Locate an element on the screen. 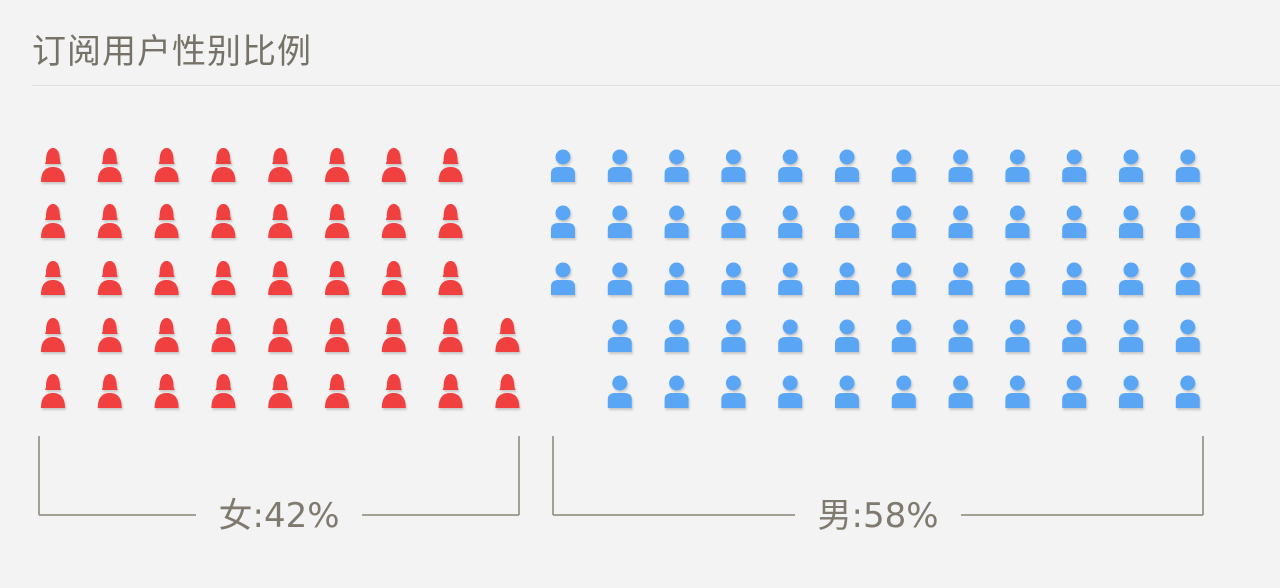 The width and height of the screenshot is (1280, 588). male-label: 男:58% is located at coordinates (877, 516).